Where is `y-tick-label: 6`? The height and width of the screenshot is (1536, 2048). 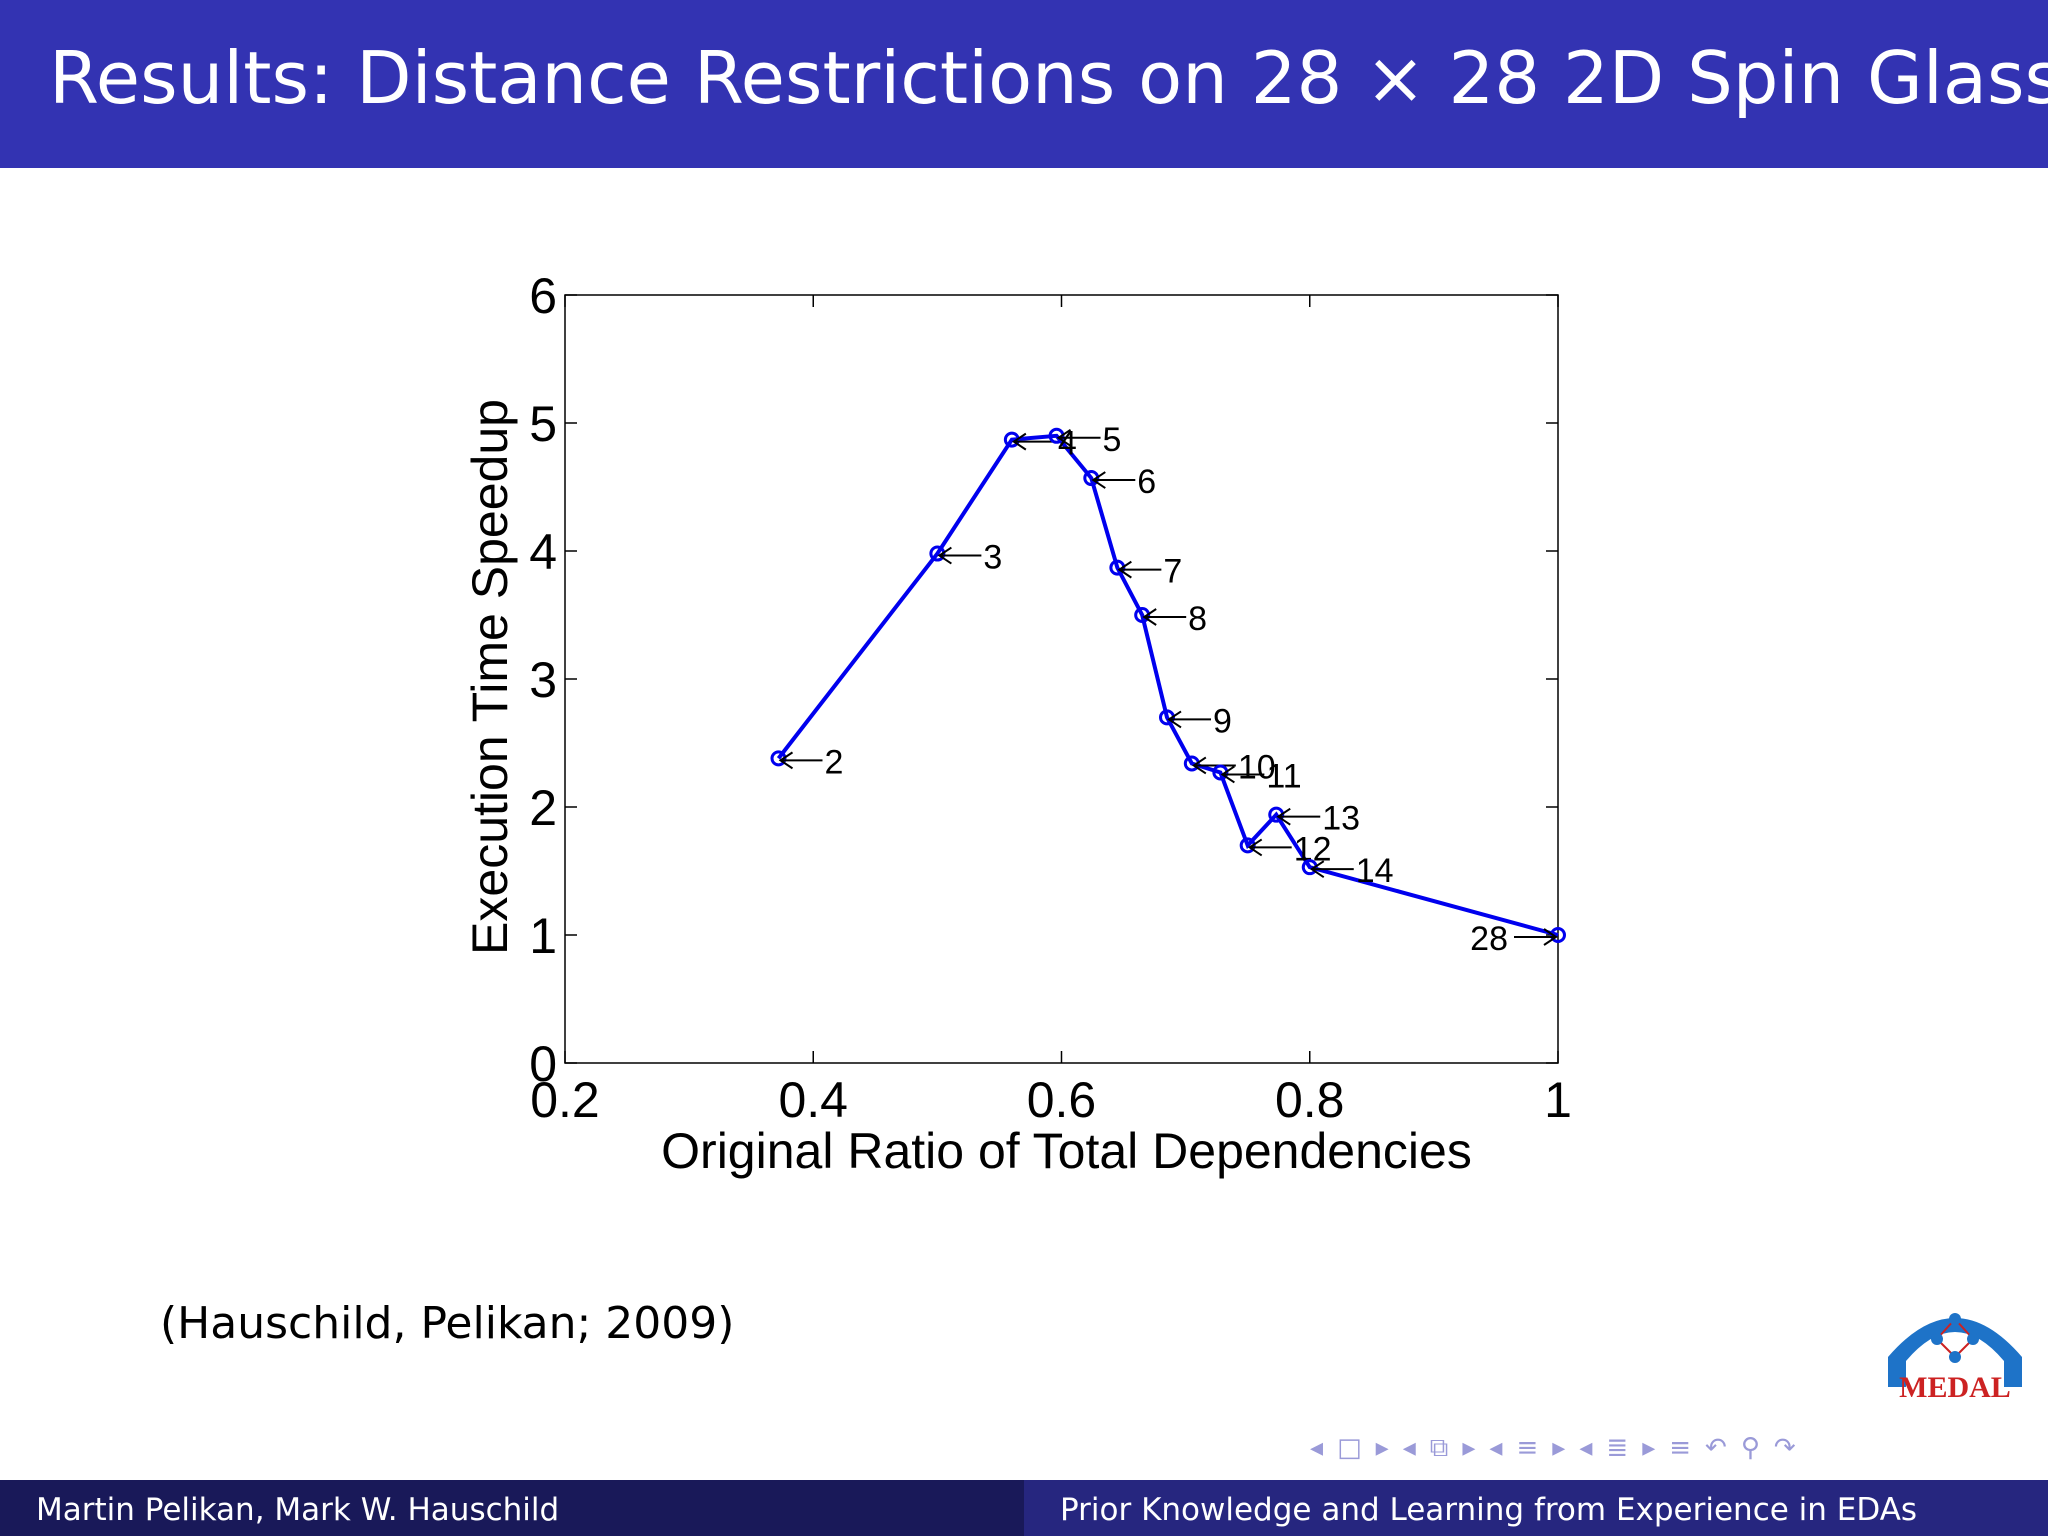
y-tick-label: 6 is located at coordinates (543, 296).